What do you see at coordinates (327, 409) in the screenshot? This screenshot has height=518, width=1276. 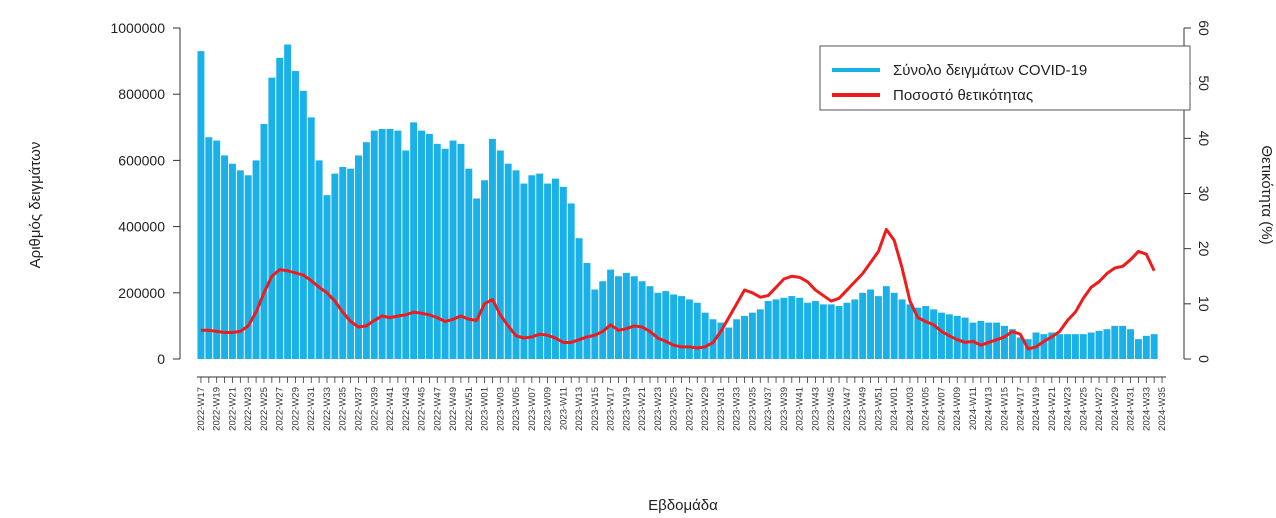 I see `x-tick-label: 2022-W33` at bounding box center [327, 409].